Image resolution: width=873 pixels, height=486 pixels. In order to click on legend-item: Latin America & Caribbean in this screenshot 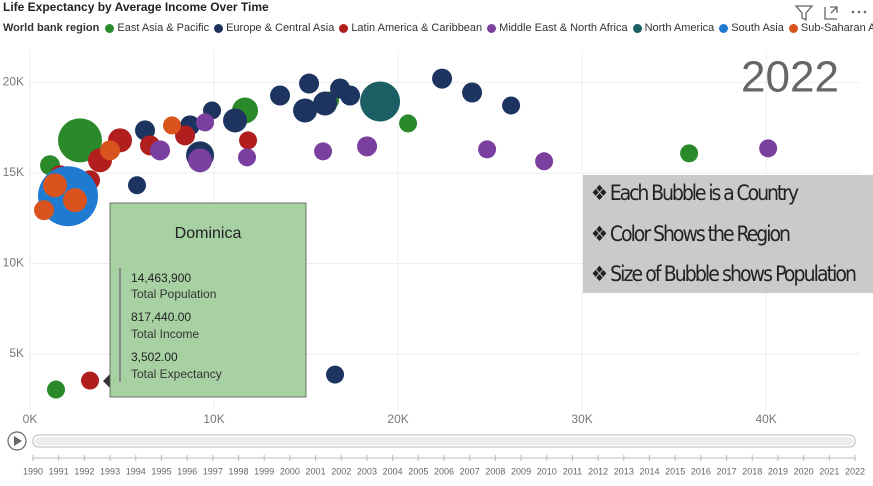, I will do `click(410, 28)`.